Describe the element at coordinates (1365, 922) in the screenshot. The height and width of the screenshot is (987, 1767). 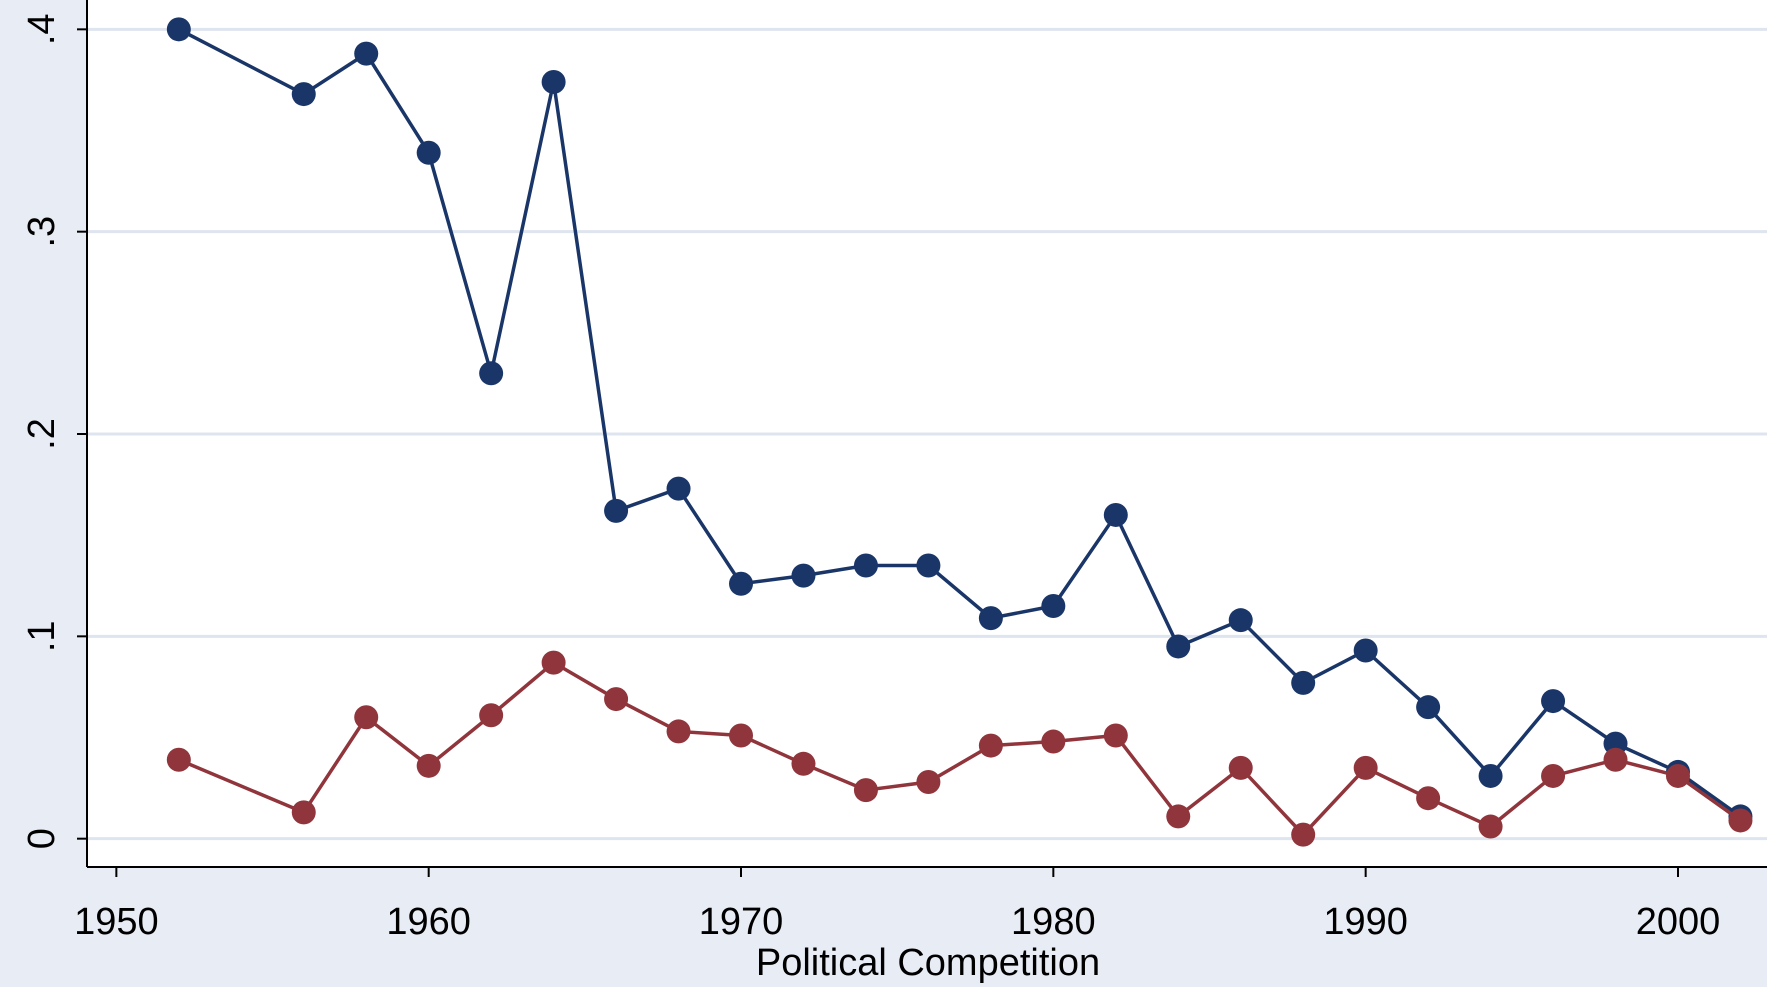
I see `x-tick-label: 1990` at that location.